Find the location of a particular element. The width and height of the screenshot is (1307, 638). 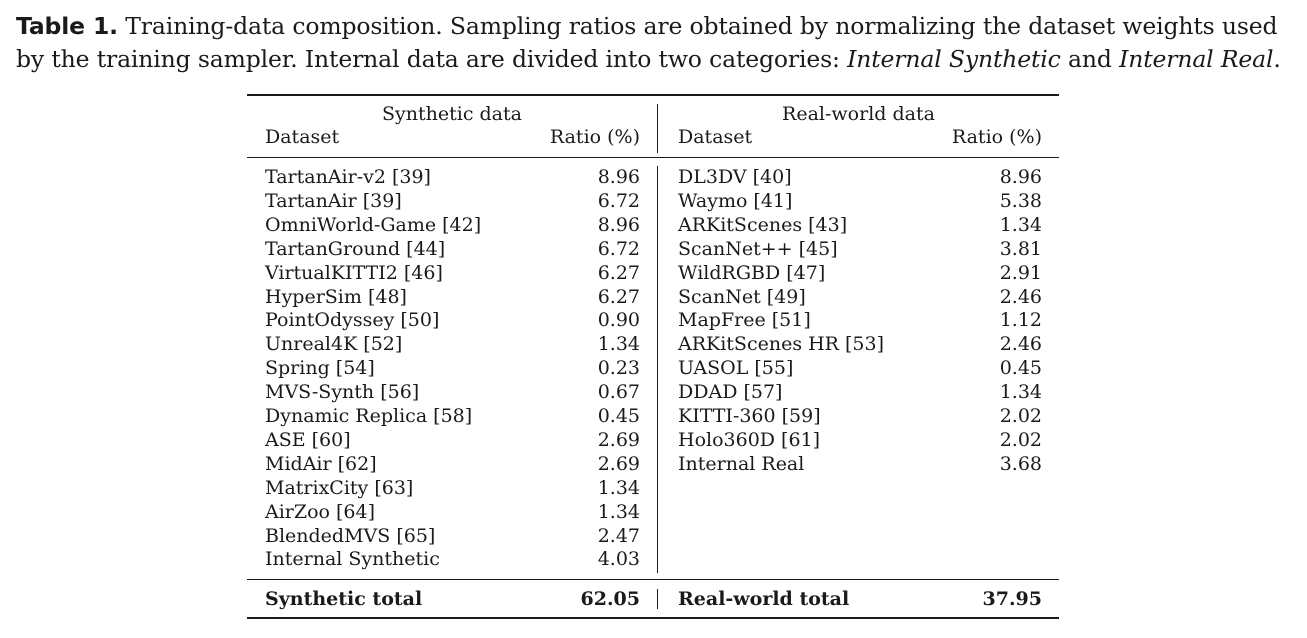

synthetic-dataset-name: MatrixCity [63] is located at coordinates (339, 487).